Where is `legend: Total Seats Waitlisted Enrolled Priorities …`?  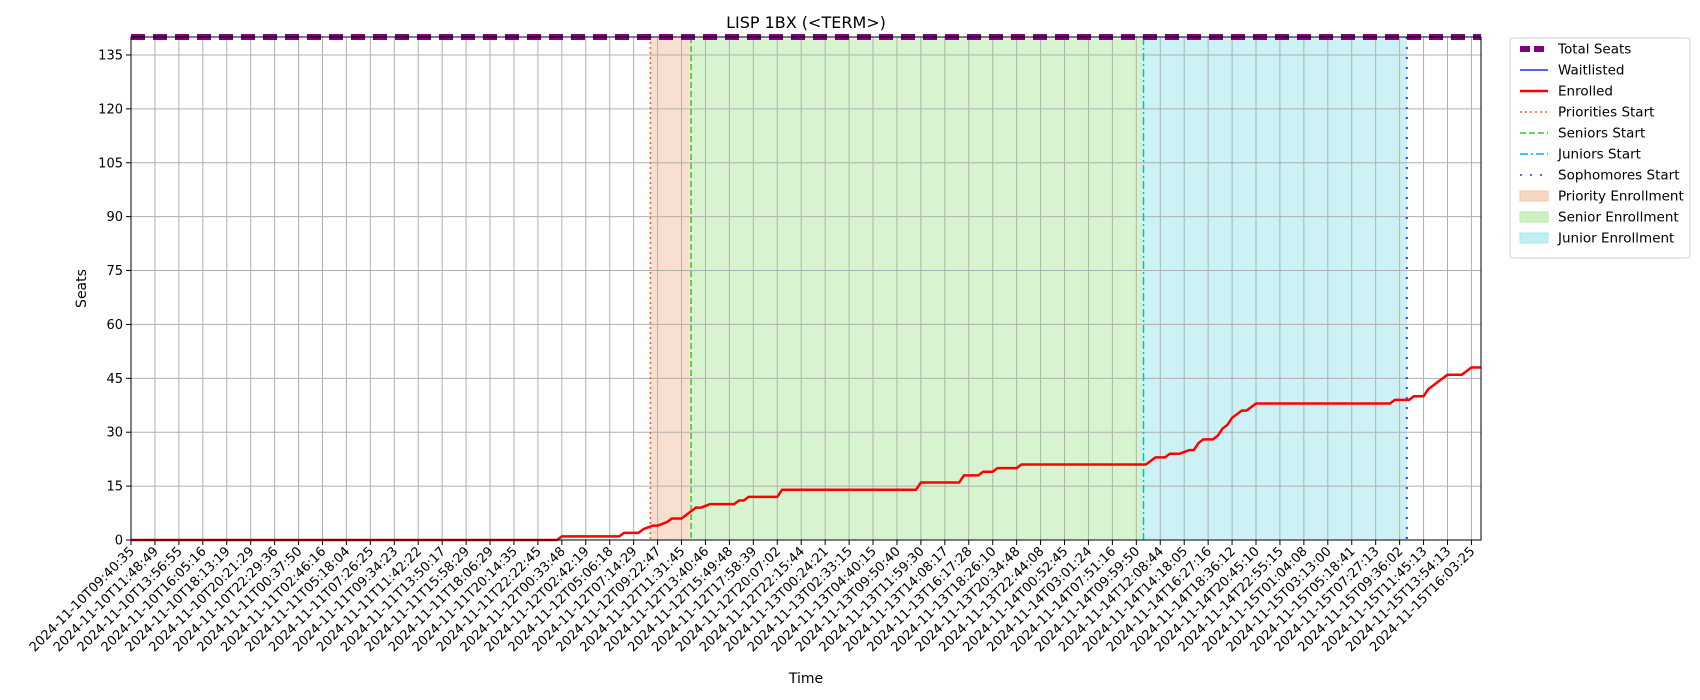 legend: Total Seats Waitlisted Enrolled Priorities … is located at coordinates (1600, 148).